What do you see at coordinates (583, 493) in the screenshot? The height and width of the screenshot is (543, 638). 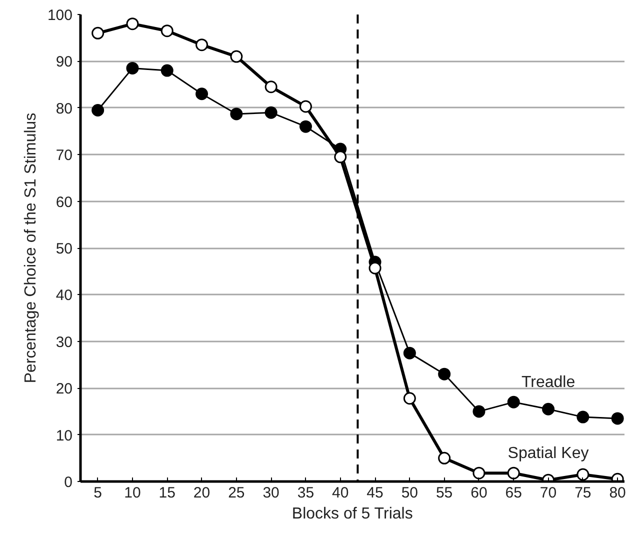 I see `x-tick-label: 75` at bounding box center [583, 493].